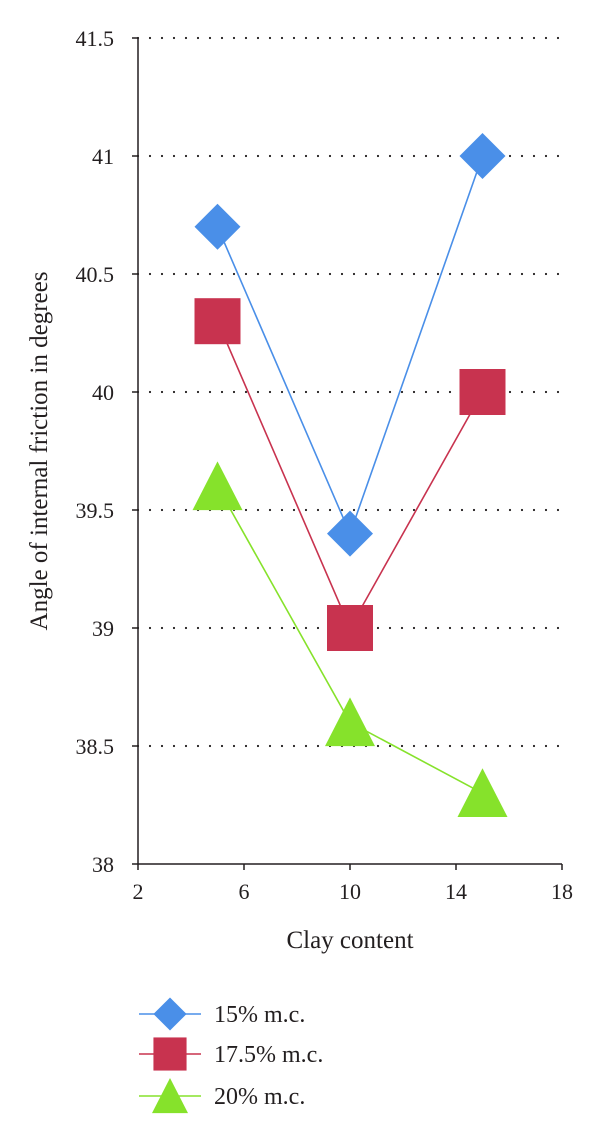  I want to click on x-tick-label: 2, so click(138, 891).